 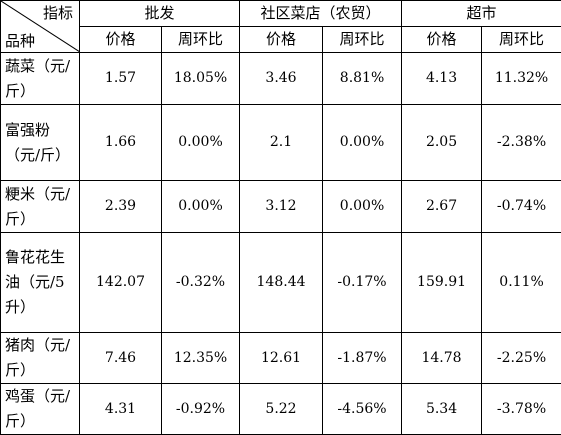 I want to click on corner-label-indicator: 指标, so click(x=58, y=13).